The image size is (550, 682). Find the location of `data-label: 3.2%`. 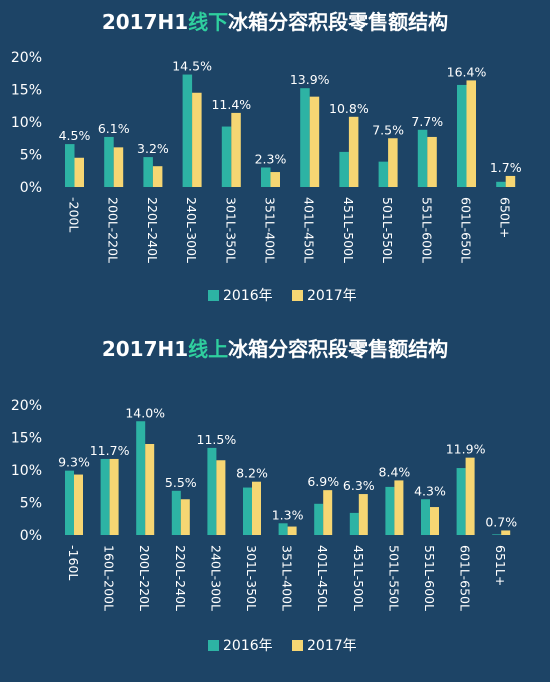

data-label: 3.2% is located at coordinates (153, 148).